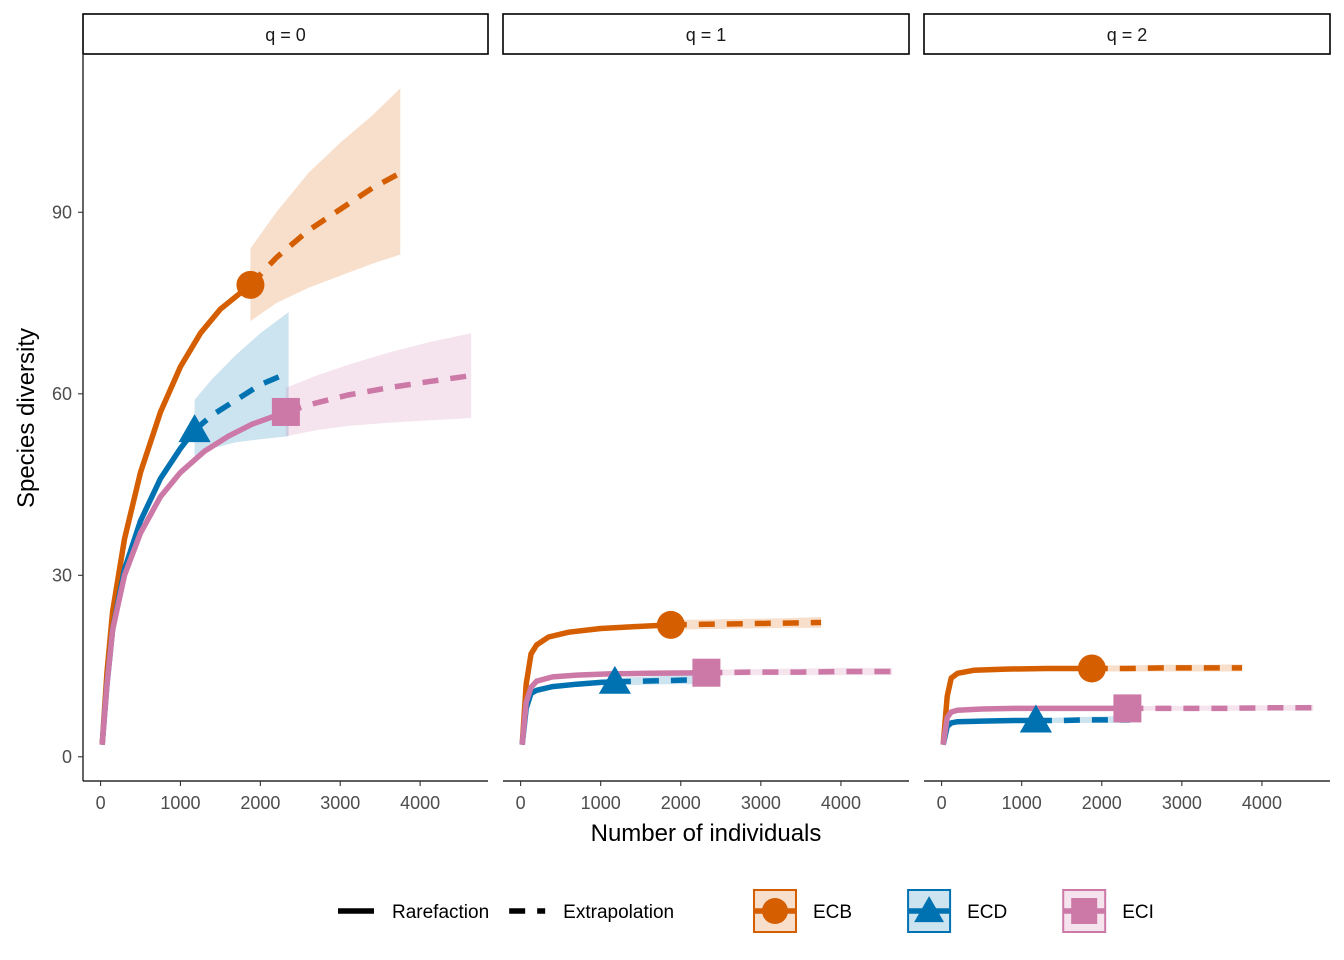 Image resolution: width=1344 pixels, height=960 pixels. What do you see at coordinates (706, 833) in the screenshot?
I see `x-axis-title: Number of individuals` at bounding box center [706, 833].